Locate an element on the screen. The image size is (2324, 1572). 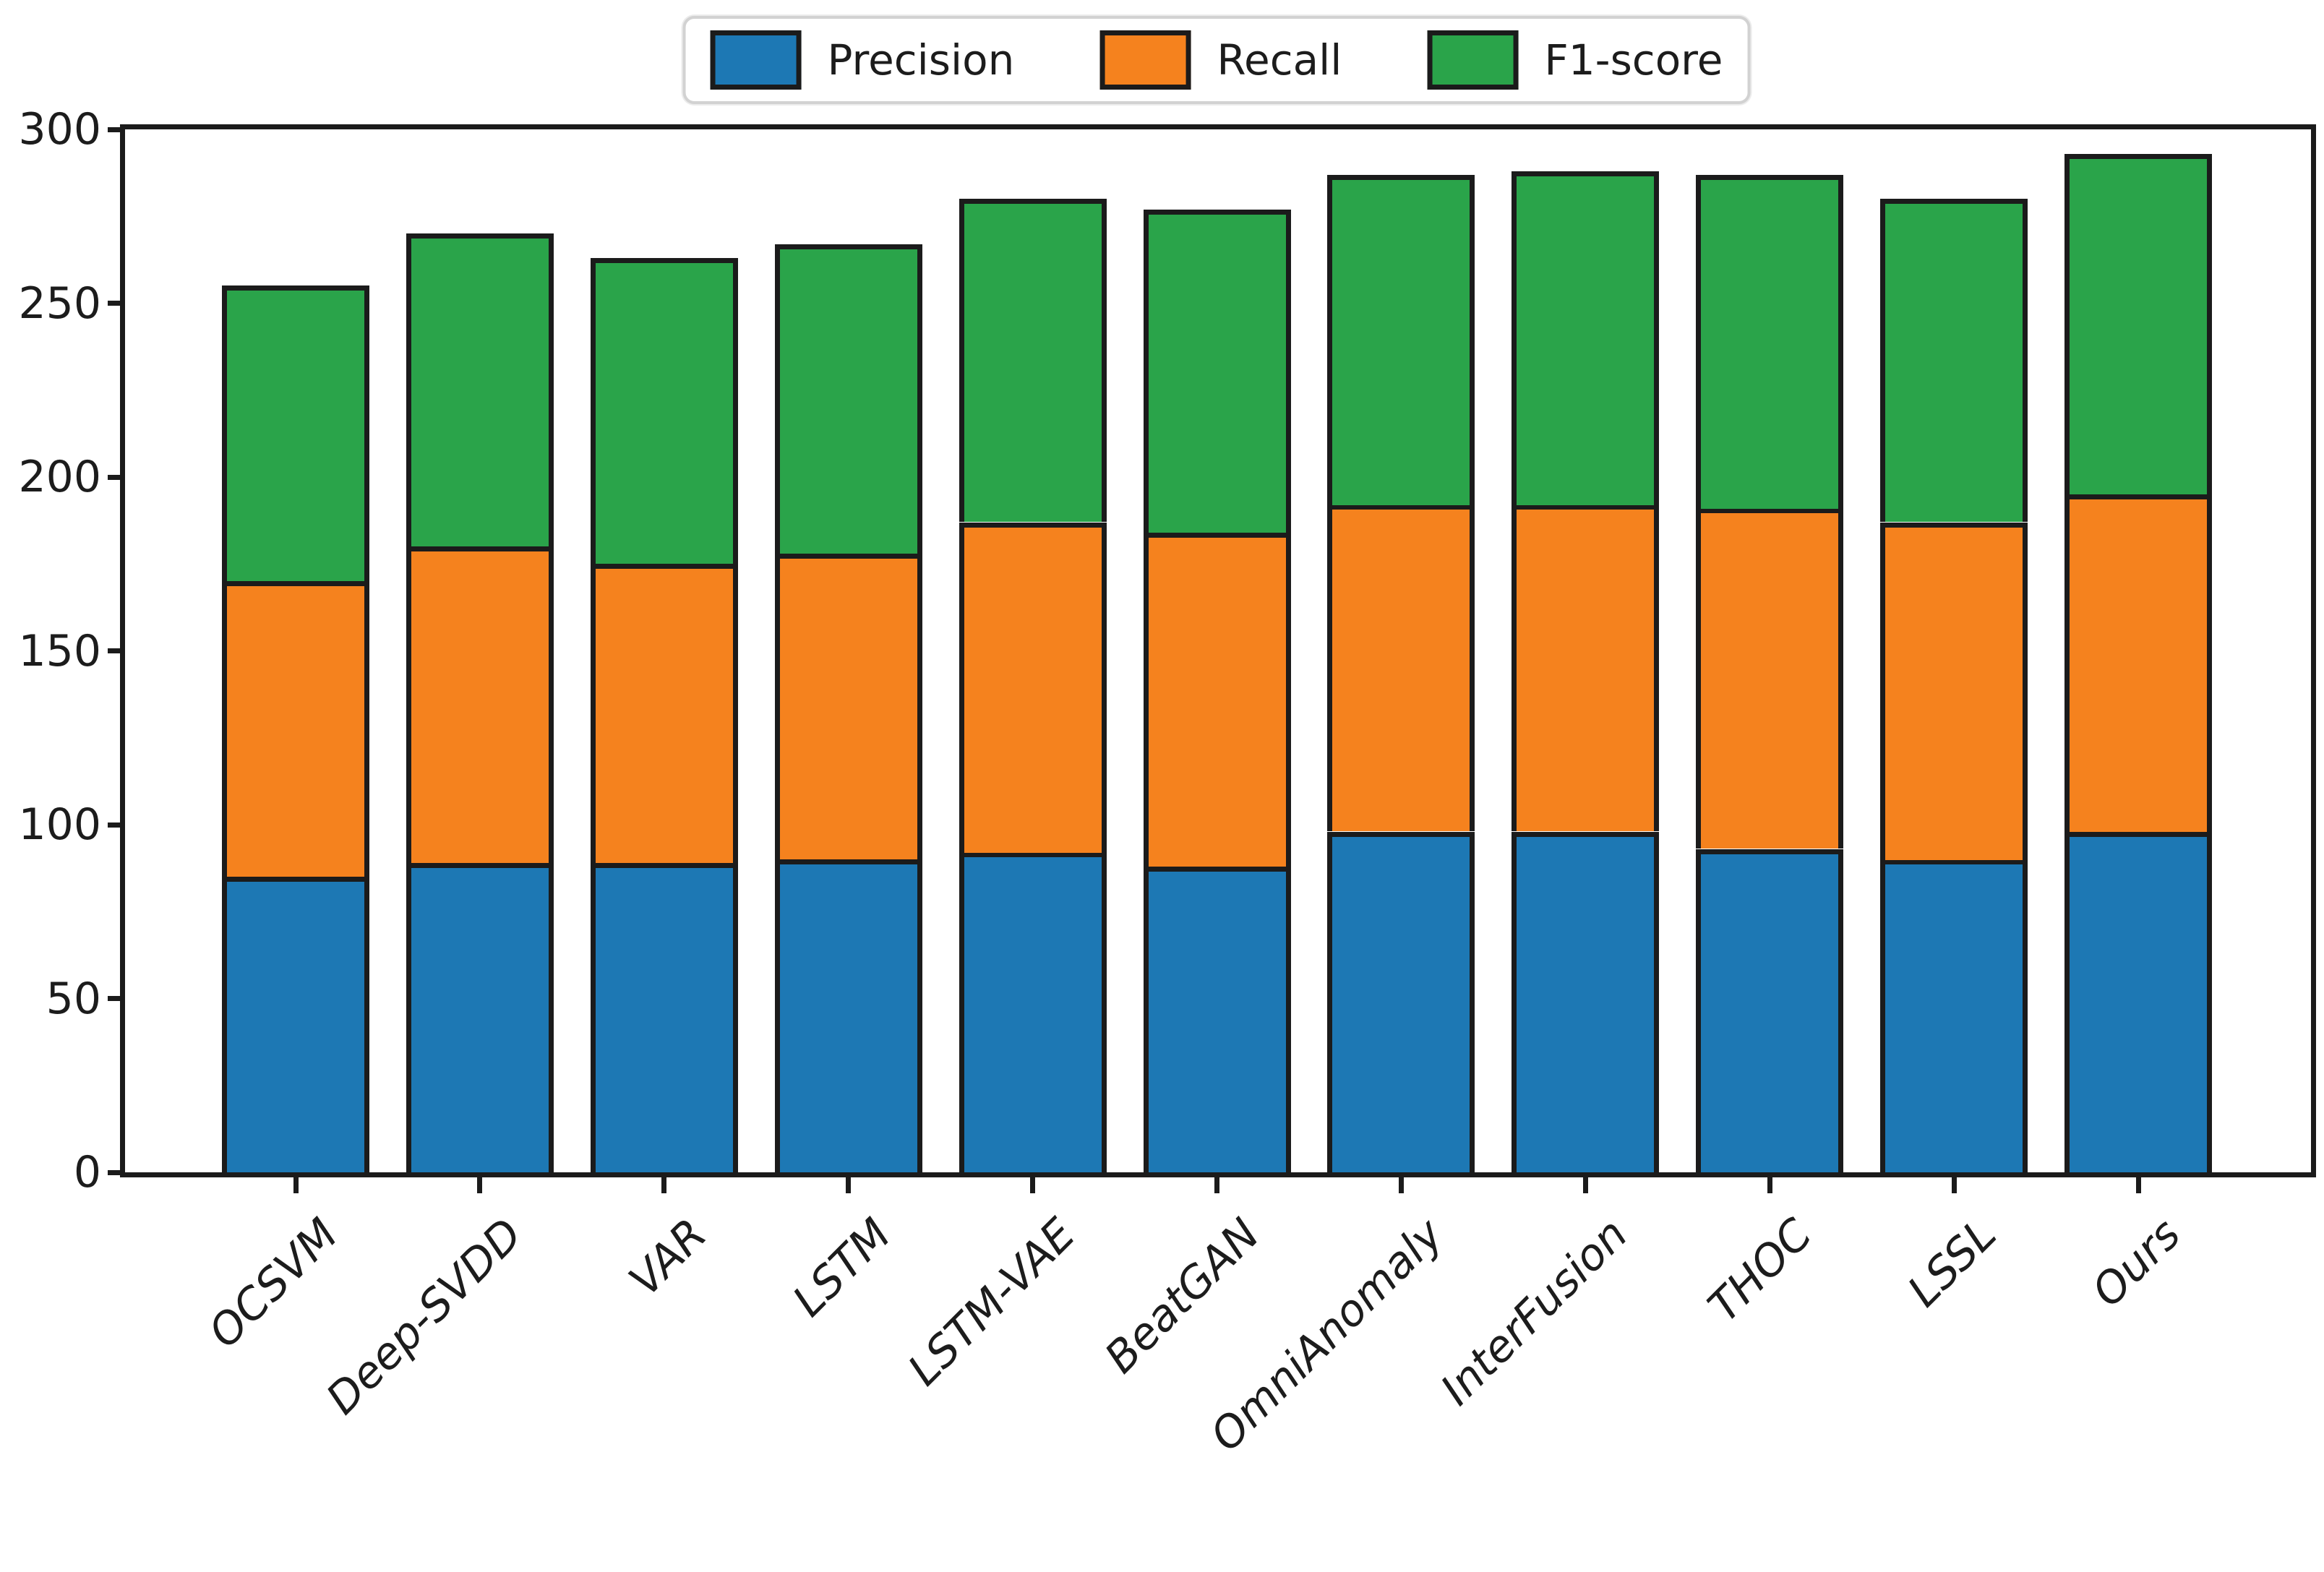
bar-segment-precision-omnianomaly is located at coordinates (1401, 1002).